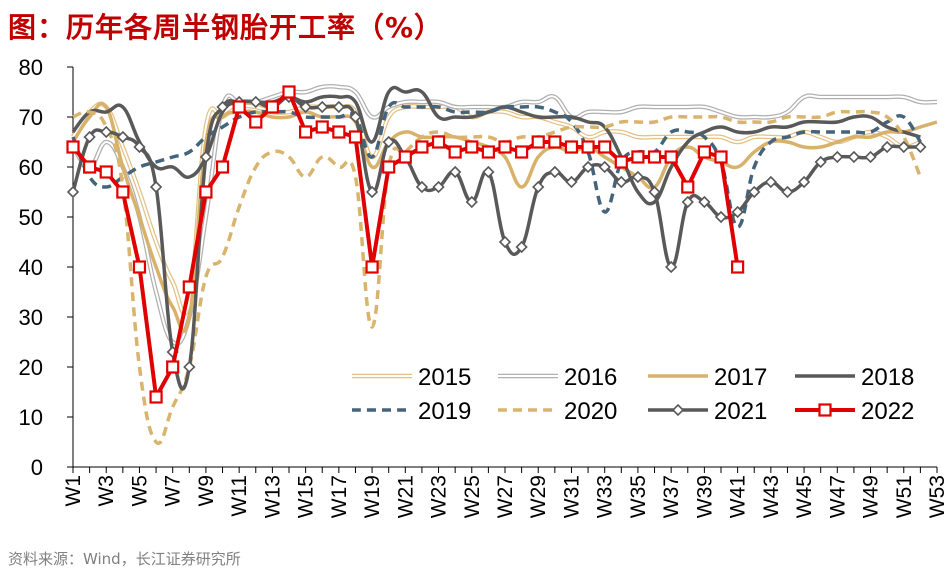 Image resolution: width=946 pixels, height=571 pixels. I want to click on legend-item-2017: 2017, so click(707, 377).